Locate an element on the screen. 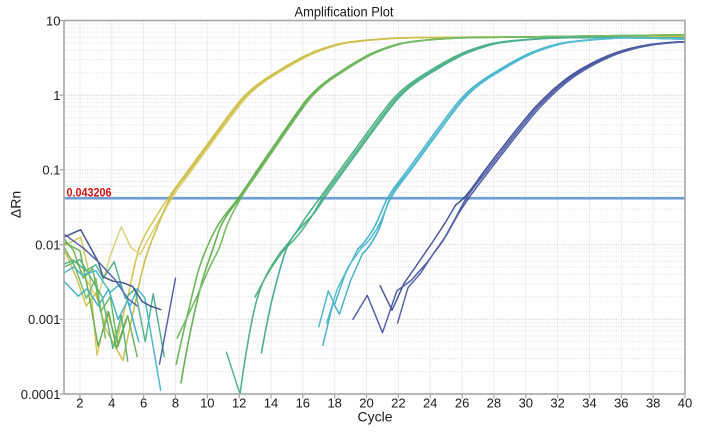 The image size is (706, 434). svg-text: 32 is located at coordinates (557, 403).